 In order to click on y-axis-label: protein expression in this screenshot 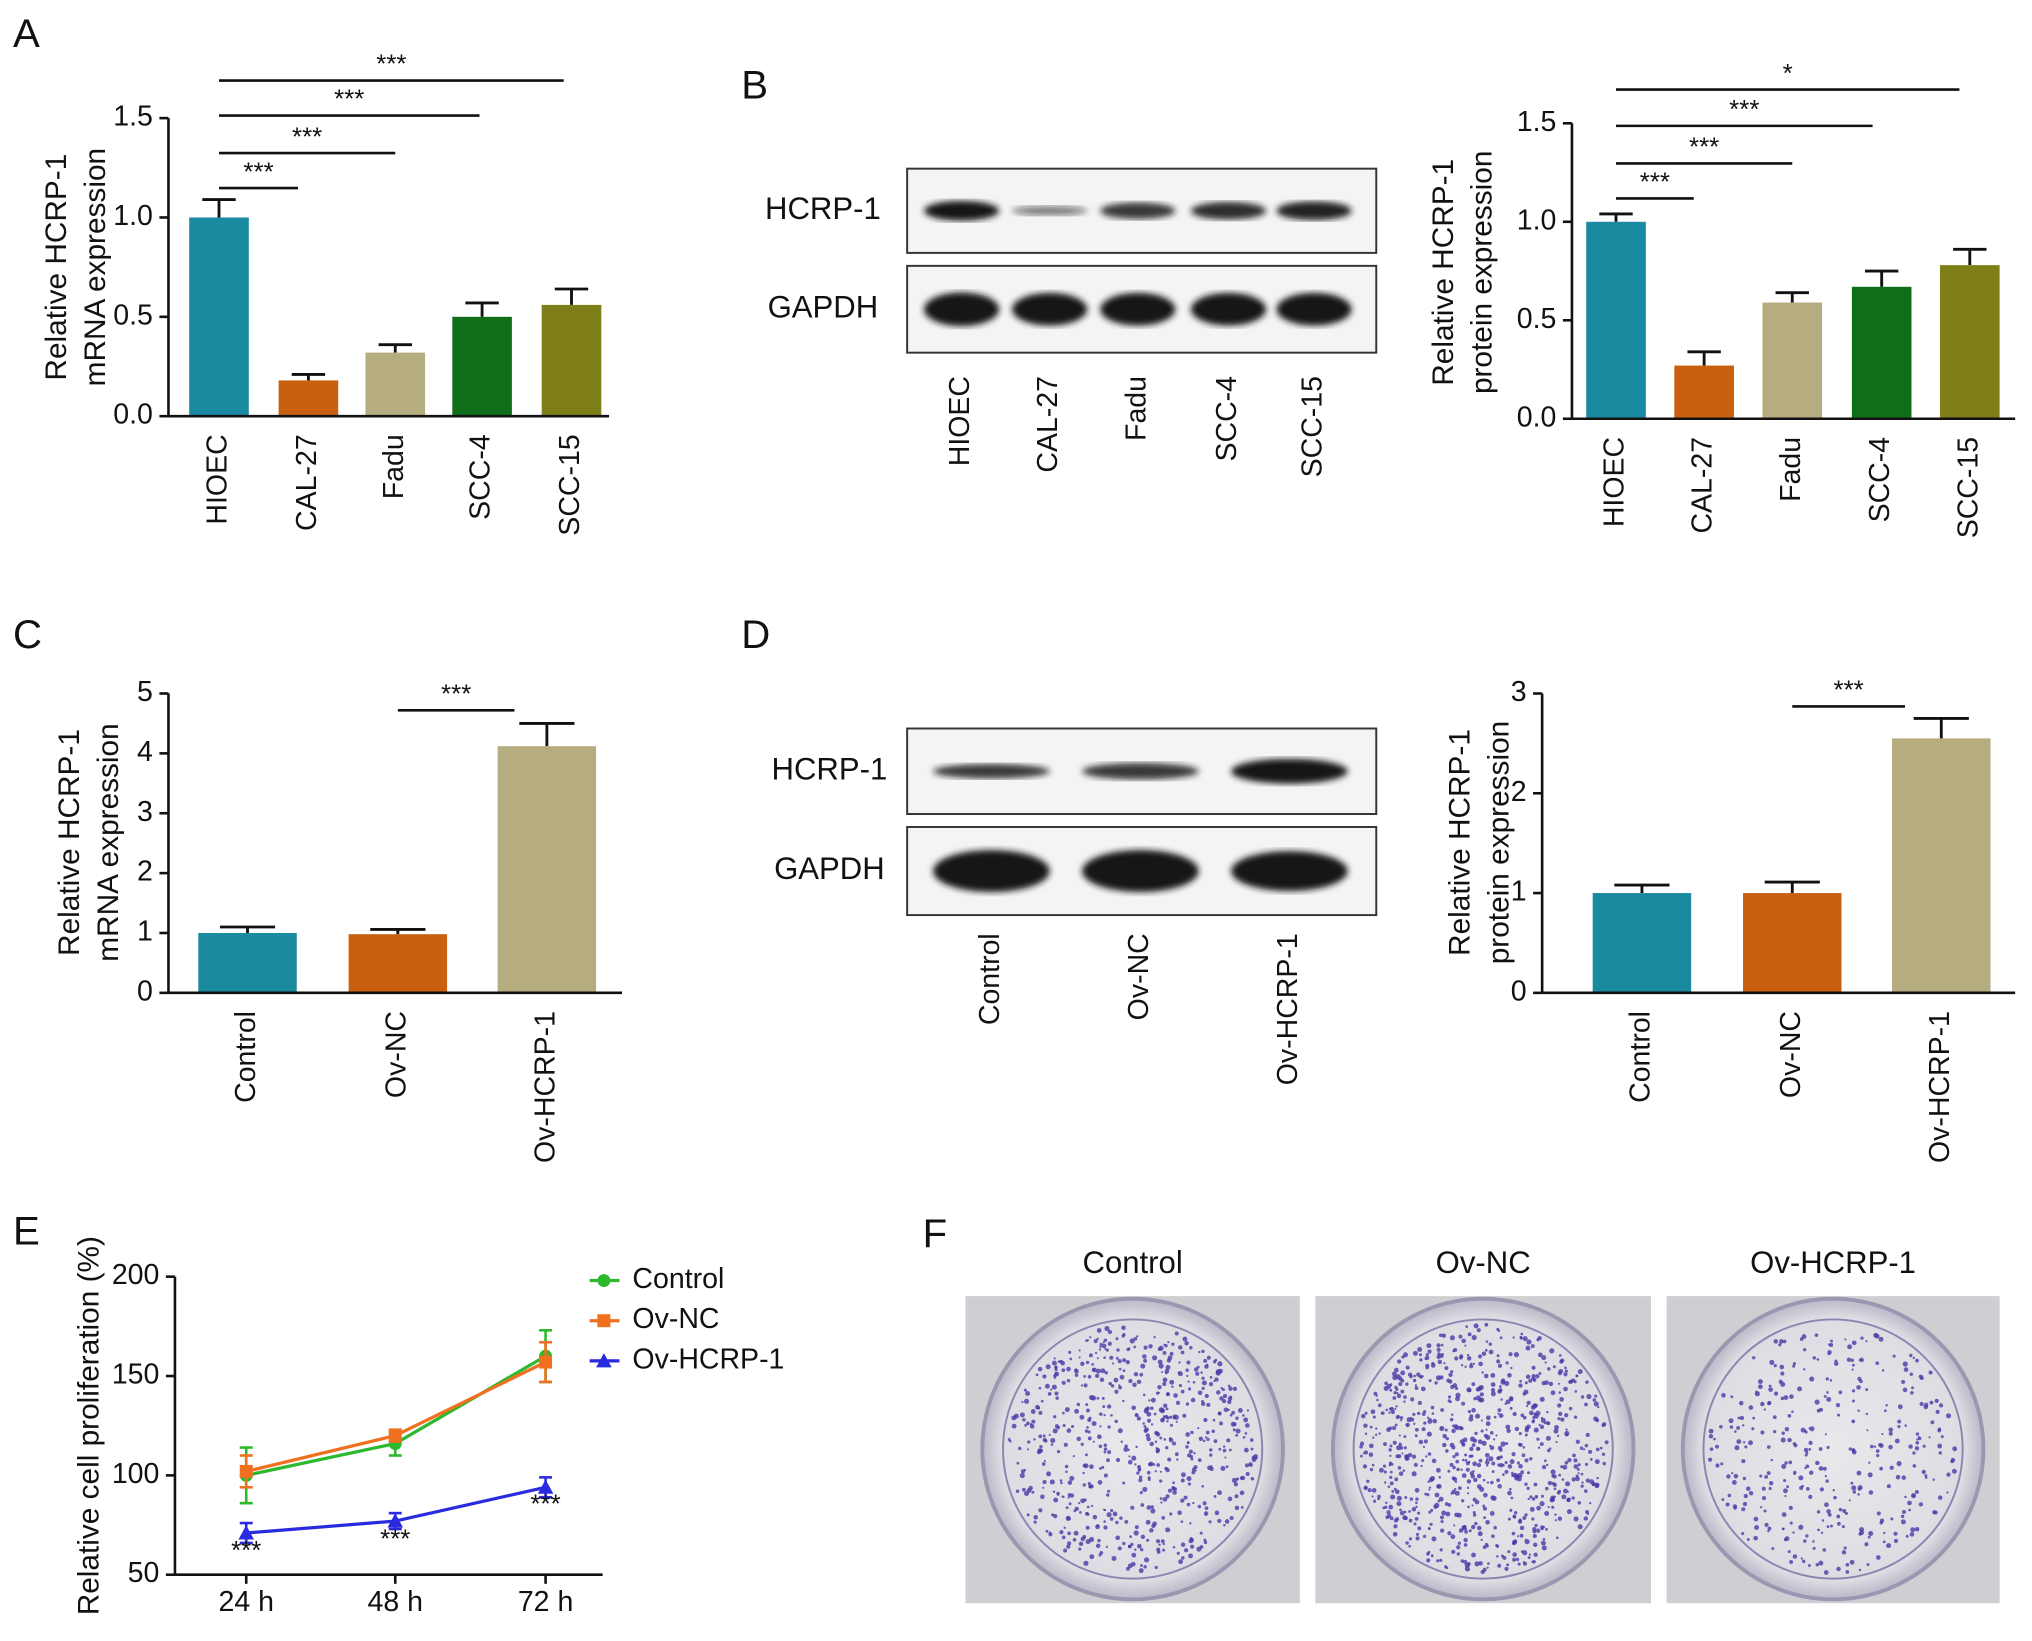, I will do `click(1499, 842)`.